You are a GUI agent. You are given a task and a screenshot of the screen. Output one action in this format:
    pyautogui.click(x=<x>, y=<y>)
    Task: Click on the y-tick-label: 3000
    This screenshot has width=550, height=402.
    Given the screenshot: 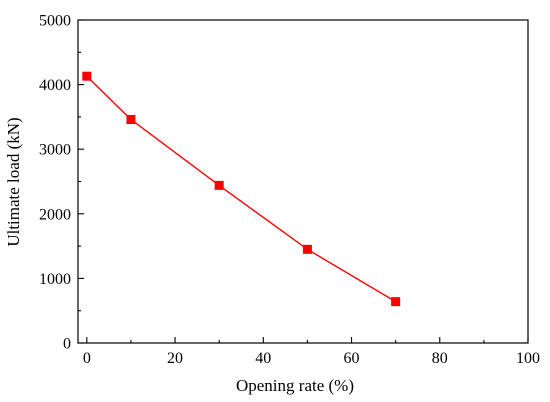 What is the action you would take?
    pyautogui.click(x=55, y=150)
    